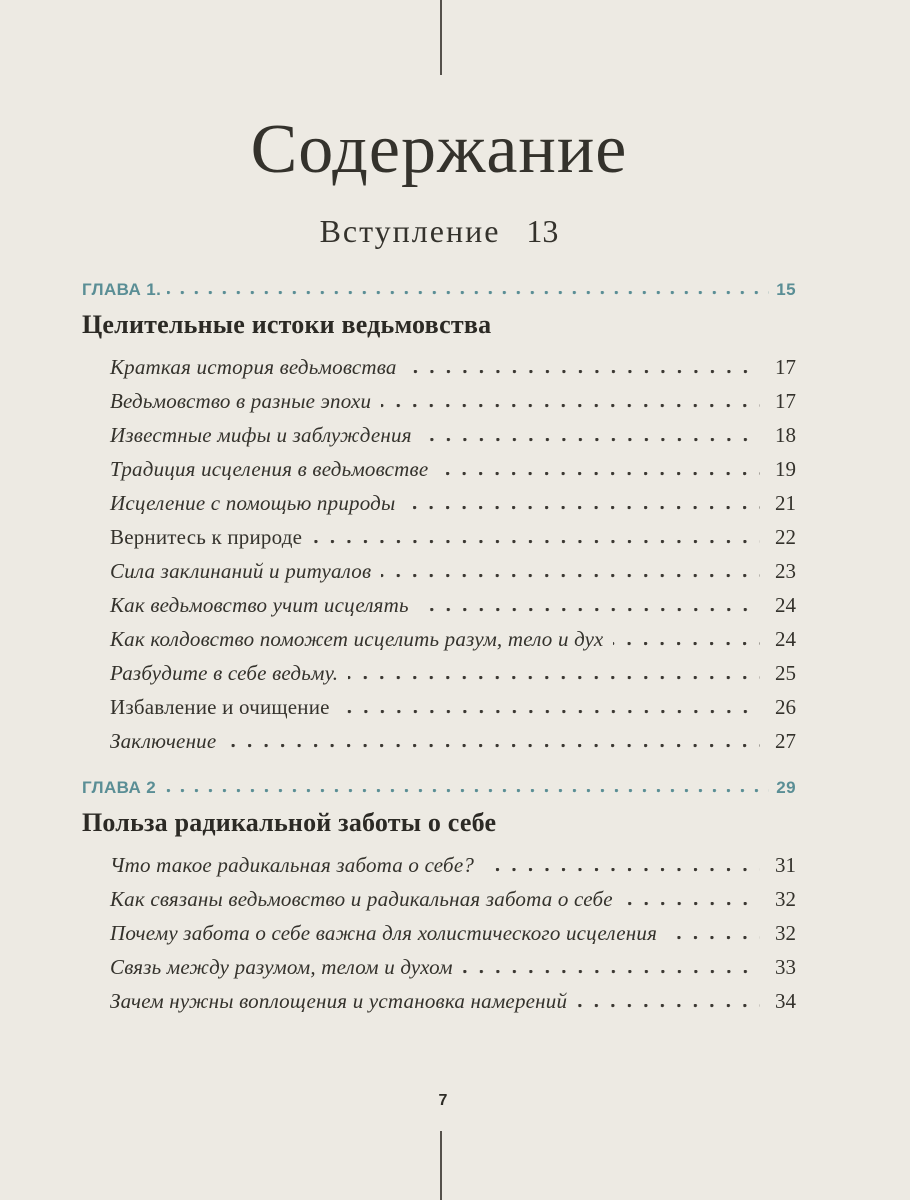 The width and height of the screenshot is (910, 1200). Describe the element at coordinates (439, 673) in the screenshot. I see `toc-entry-row: Разбудите в себе ведьму. 25` at that location.